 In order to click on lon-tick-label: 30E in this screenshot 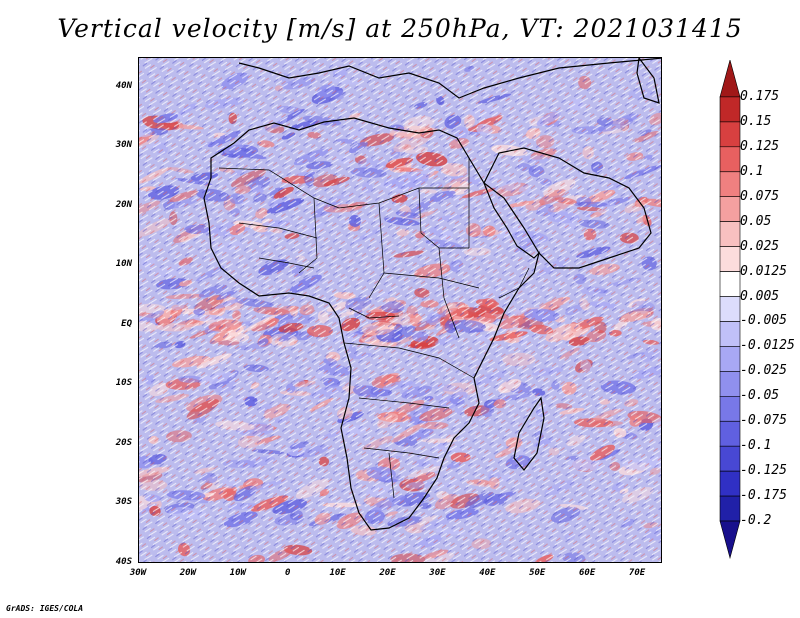, I will do `click(437, 573)`.